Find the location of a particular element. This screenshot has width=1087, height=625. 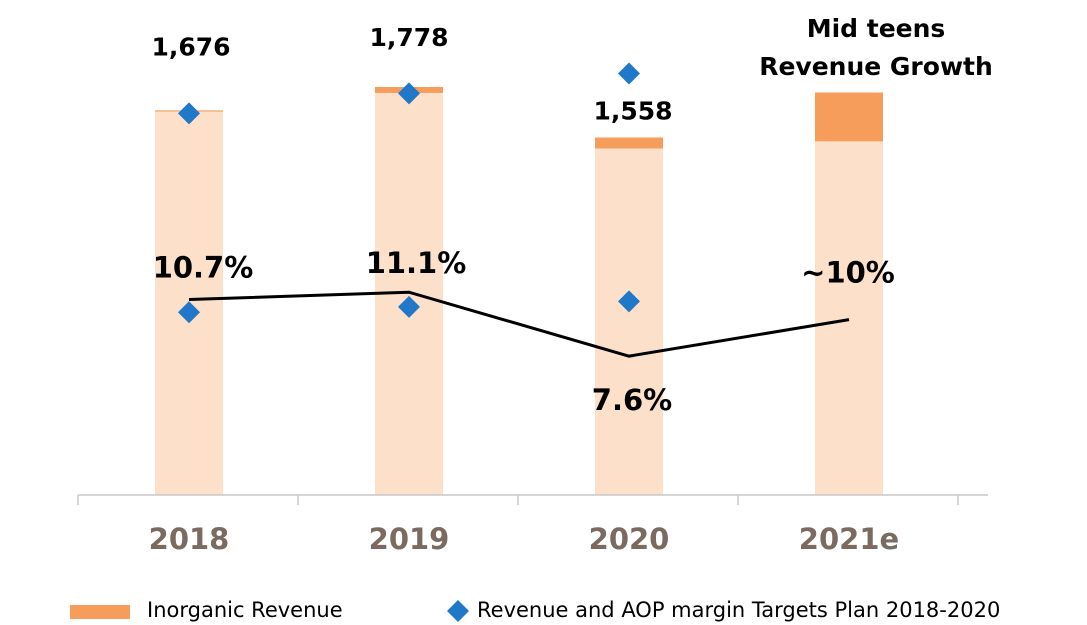

annotation: Mid teens is located at coordinates (876, 28).